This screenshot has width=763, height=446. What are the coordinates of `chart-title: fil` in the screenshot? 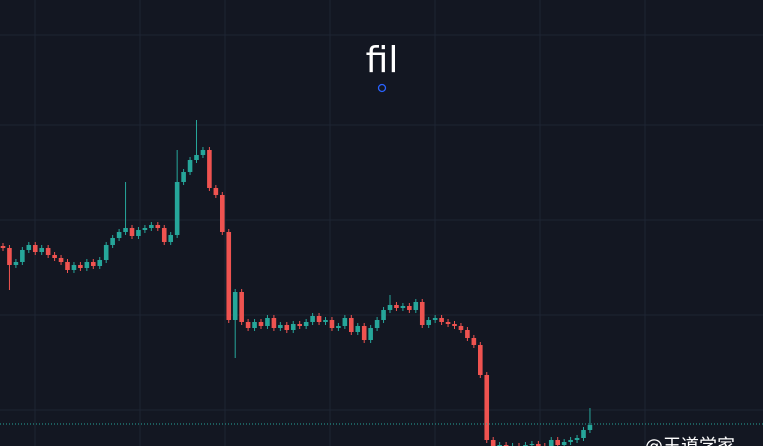 It's located at (382, 60).